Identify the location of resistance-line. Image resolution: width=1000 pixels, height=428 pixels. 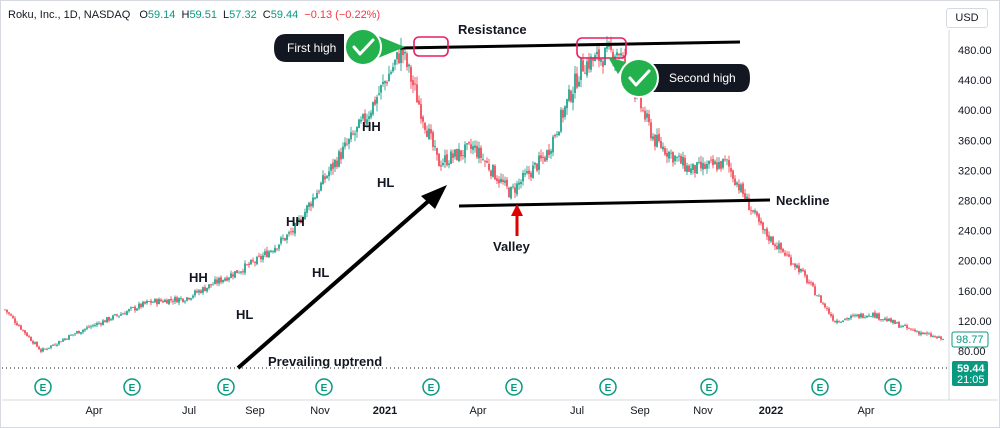
(570, 45).